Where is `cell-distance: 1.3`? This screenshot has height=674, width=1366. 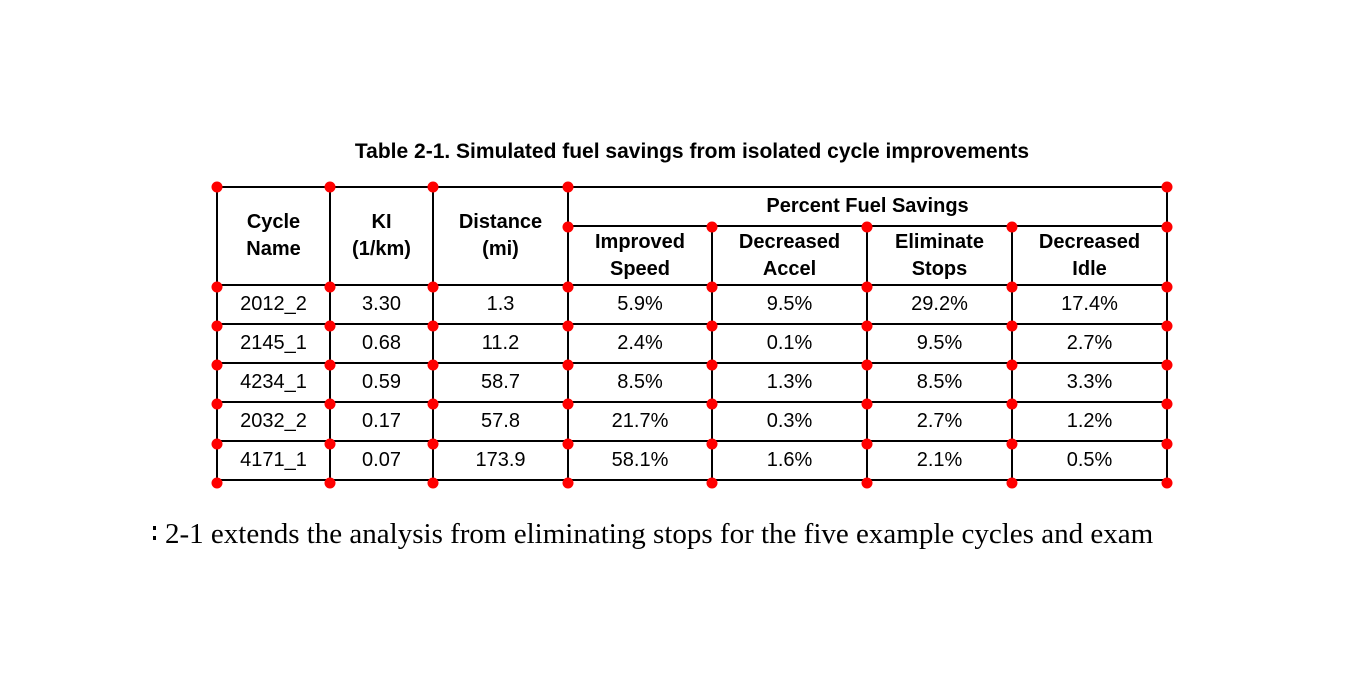
cell-distance: 1.3 is located at coordinates (500, 304).